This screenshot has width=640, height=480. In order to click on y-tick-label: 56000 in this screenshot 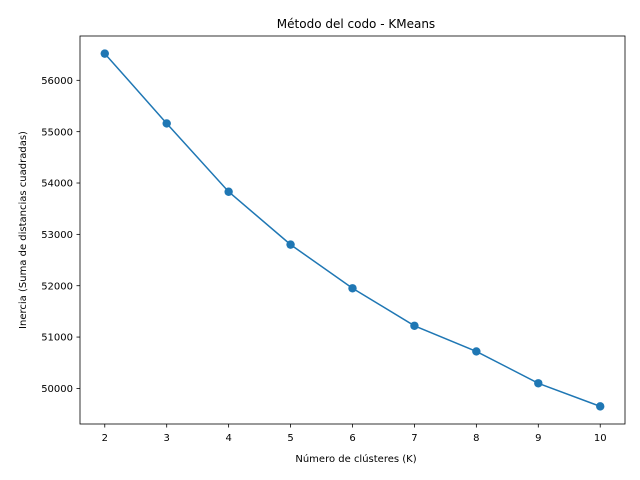, I will do `click(57, 81)`.